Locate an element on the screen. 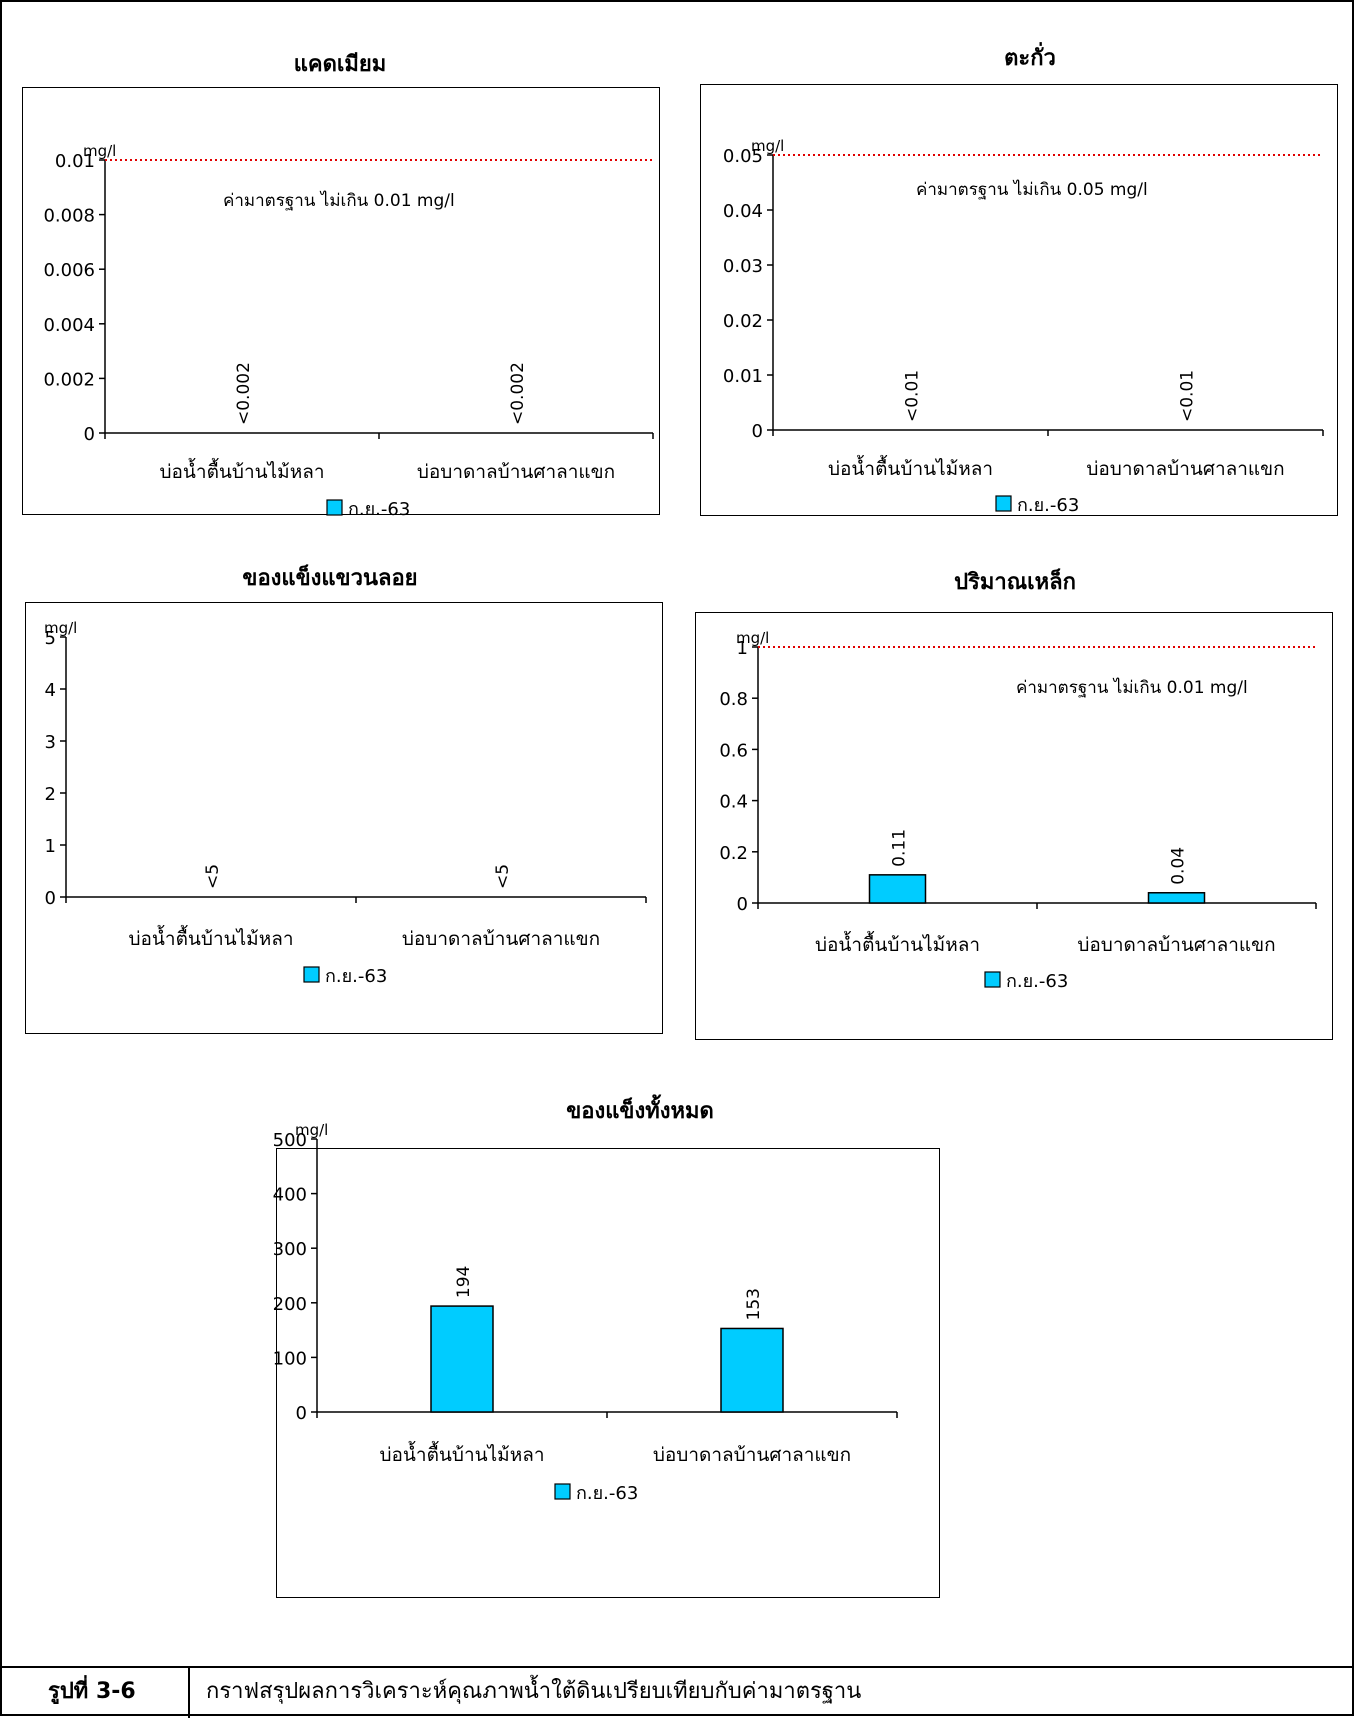 The image size is (1354, 1718). chart-title: แคดเมียม is located at coordinates (340, 64).